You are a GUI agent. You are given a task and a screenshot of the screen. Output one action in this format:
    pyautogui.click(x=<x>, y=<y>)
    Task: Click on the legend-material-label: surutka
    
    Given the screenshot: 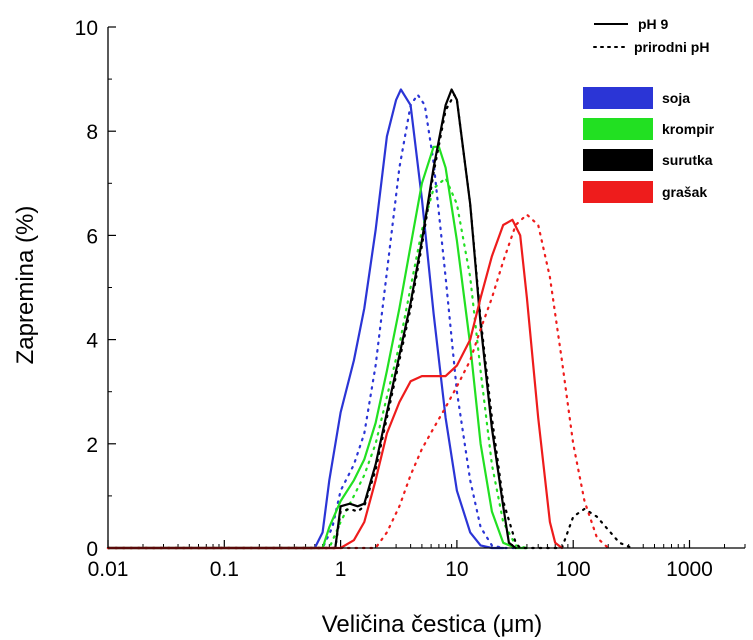 What is the action you would take?
    pyautogui.click(x=687, y=160)
    